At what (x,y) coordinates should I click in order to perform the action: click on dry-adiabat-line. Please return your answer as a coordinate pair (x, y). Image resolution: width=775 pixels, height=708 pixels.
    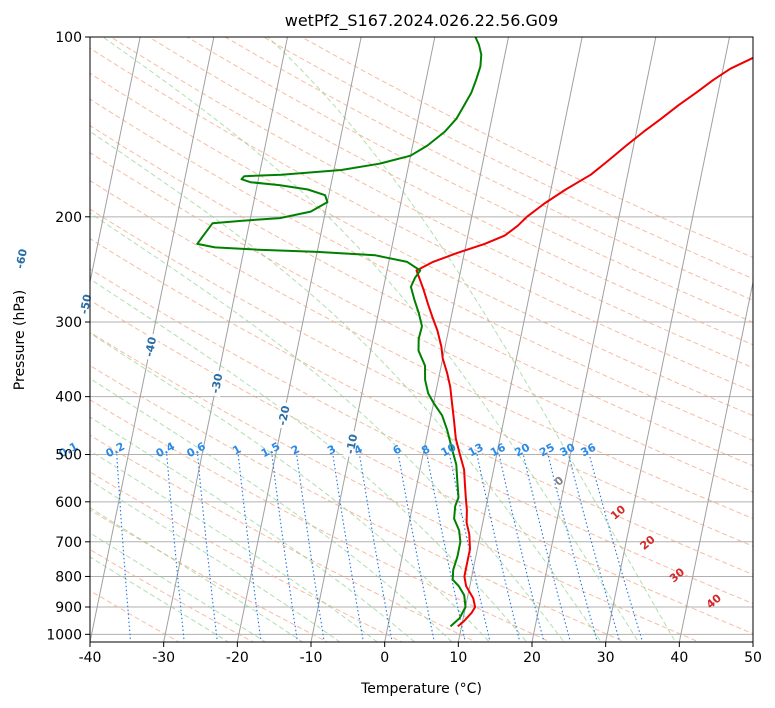
    Looking at the image, I should click on (246, 556).